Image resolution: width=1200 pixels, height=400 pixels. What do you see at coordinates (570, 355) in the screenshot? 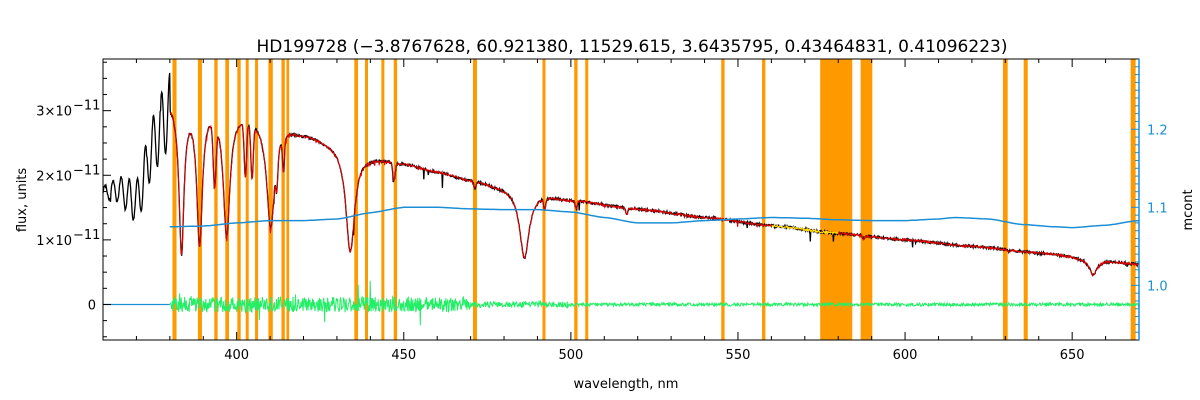
I see `x-tick-label: 500` at bounding box center [570, 355].